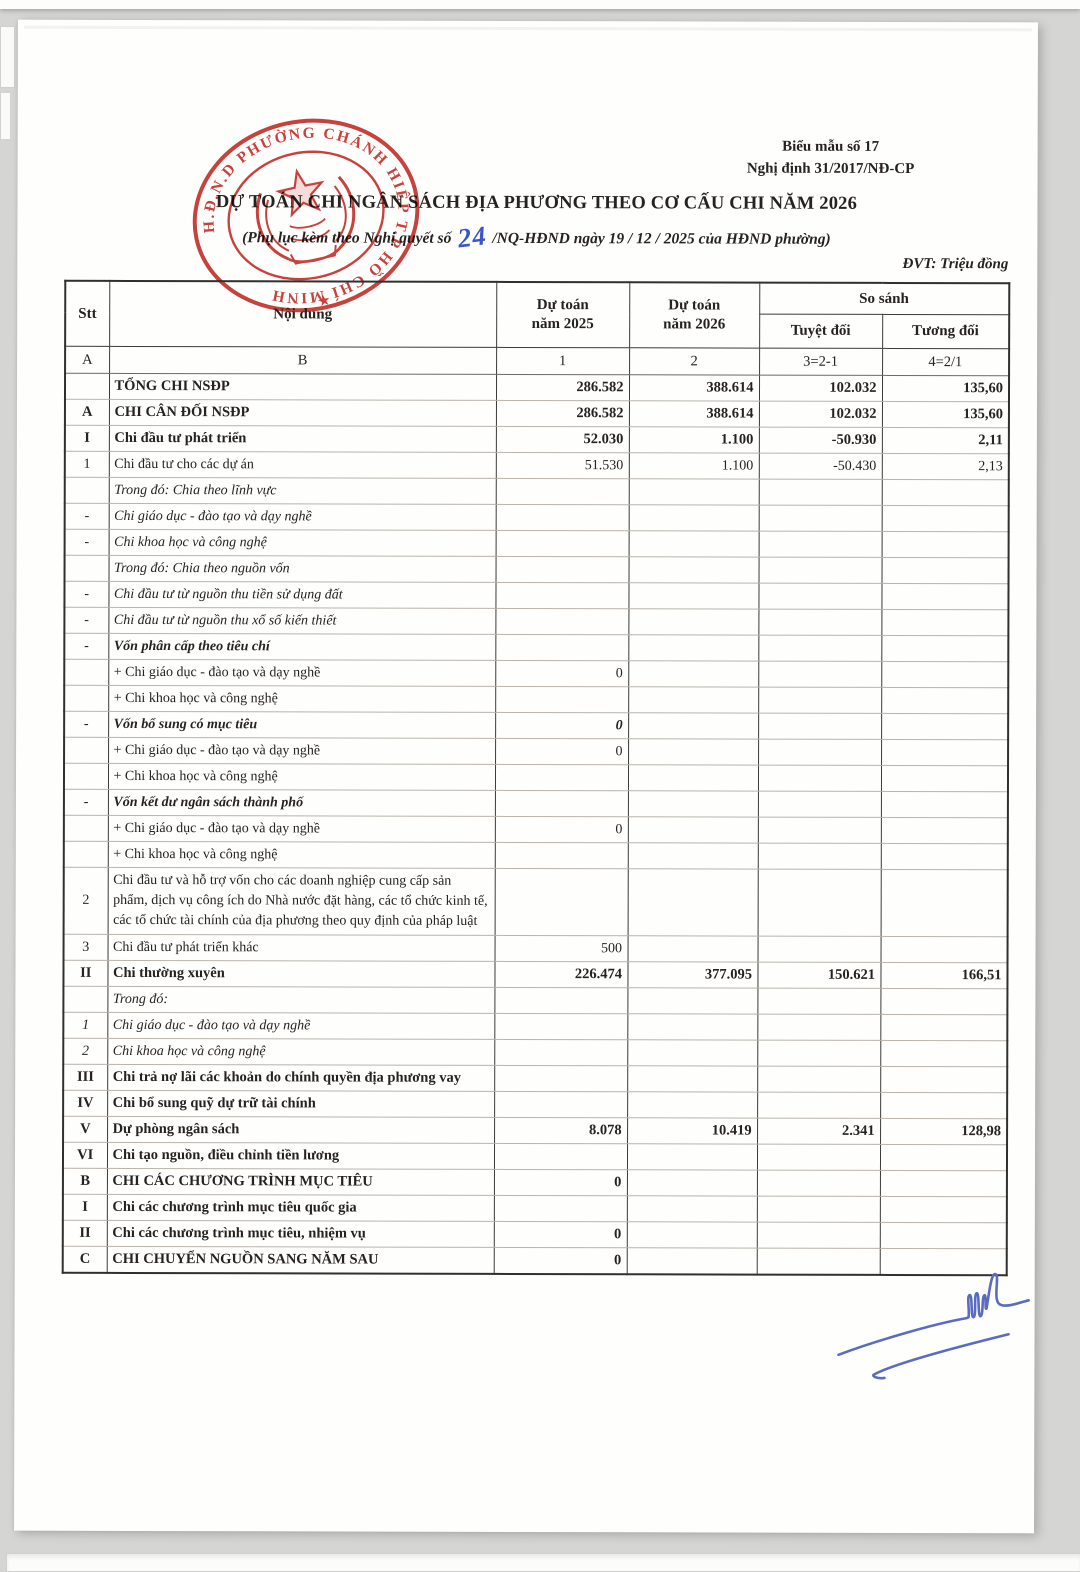 The width and height of the screenshot is (1080, 1572). Describe the element at coordinates (303, 360) in the screenshot. I see `code-noi-dung: B` at that location.